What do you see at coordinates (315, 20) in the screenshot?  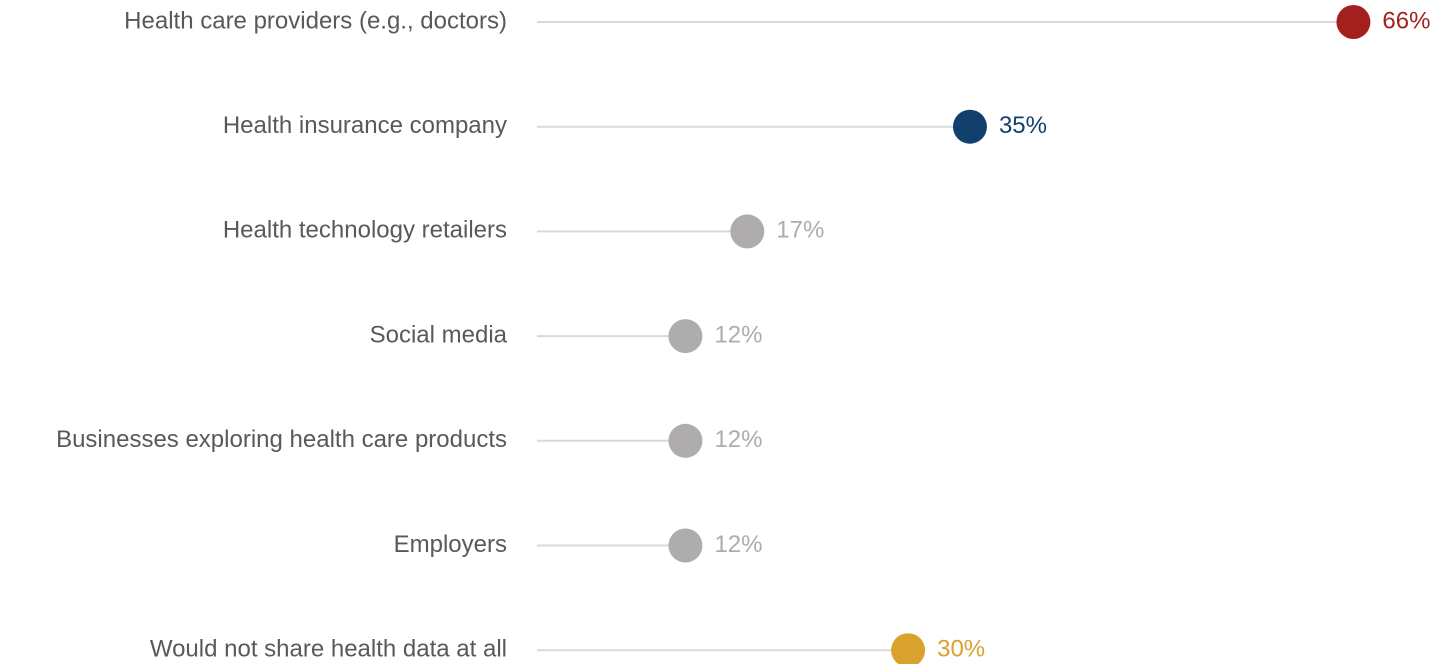 I see `category-label: Health care providers (e.g., doctors)` at bounding box center [315, 20].